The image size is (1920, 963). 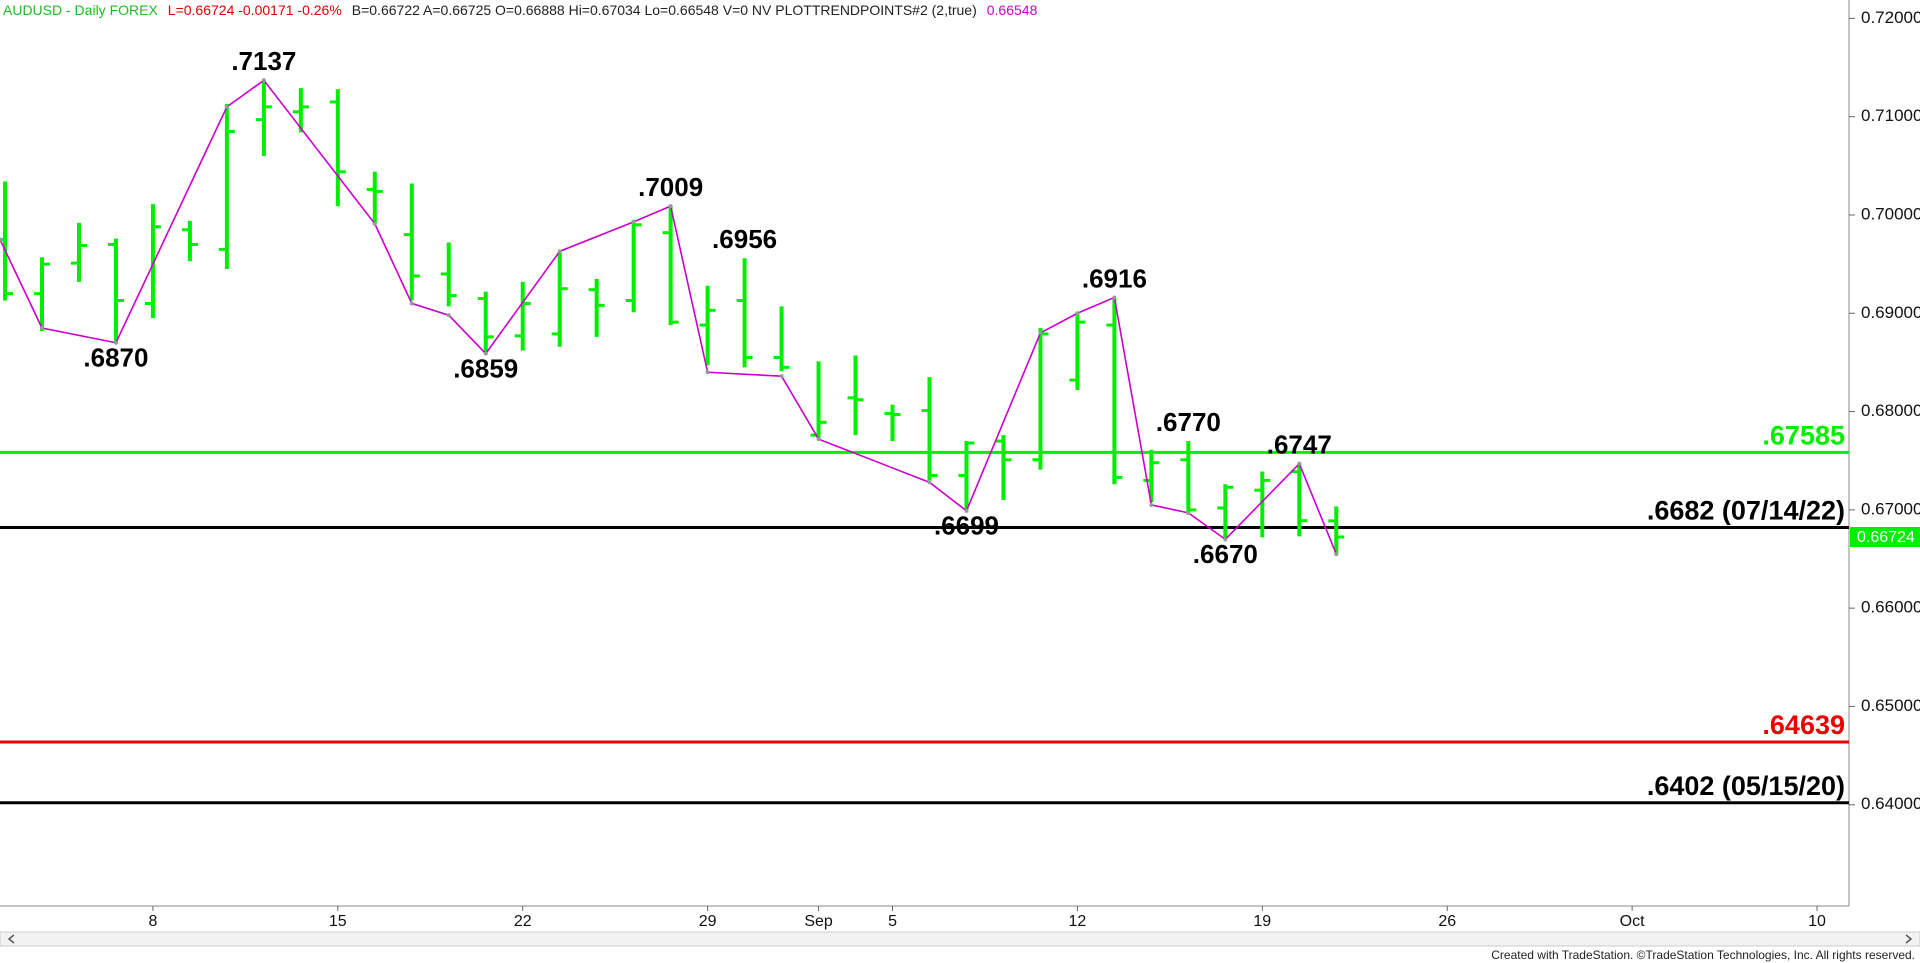 What do you see at coordinates (263, 61) in the screenshot?
I see `swing-label: .7137` at bounding box center [263, 61].